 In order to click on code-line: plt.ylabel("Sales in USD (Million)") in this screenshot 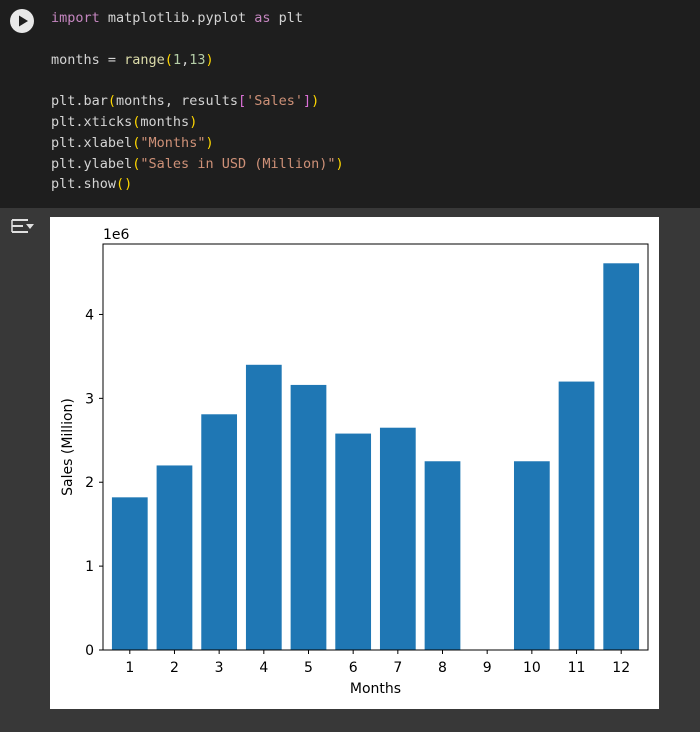, I will do `click(197, 164)`.